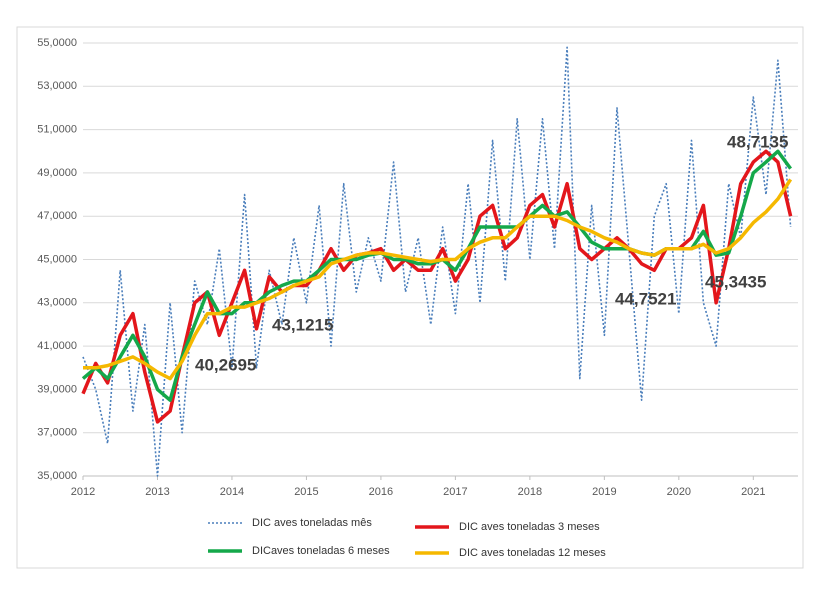  I want to click on x-tick-label: 2018, so click(530, 492).